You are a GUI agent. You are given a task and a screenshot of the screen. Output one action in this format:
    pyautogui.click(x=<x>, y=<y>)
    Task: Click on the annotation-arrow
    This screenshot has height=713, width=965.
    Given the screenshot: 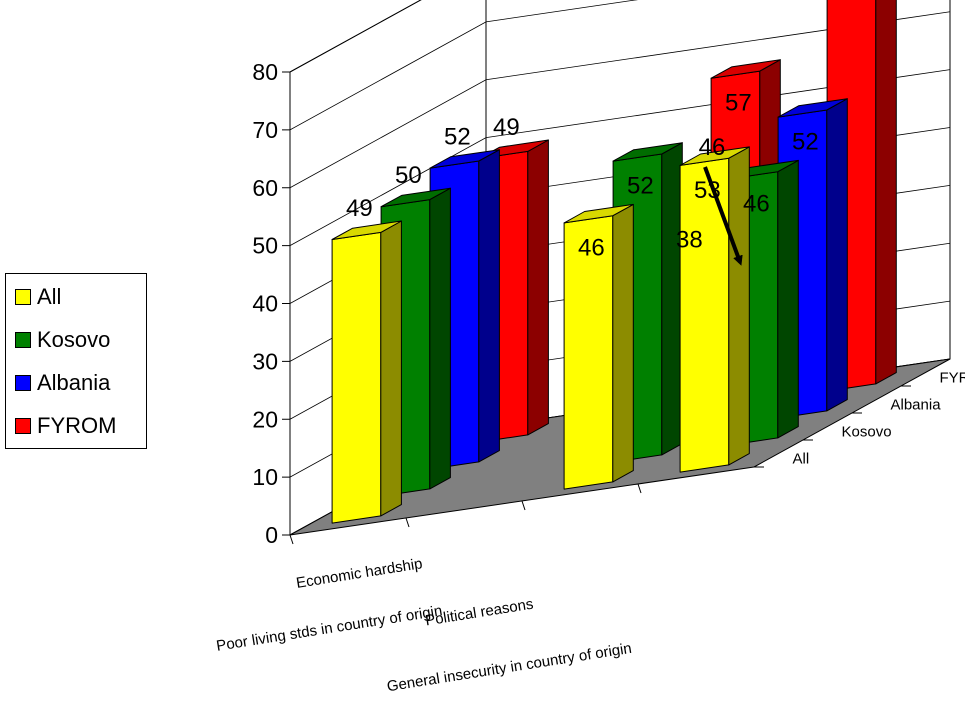 What is the action you would take?
    pyautogui.click(x=723, y=216)
    